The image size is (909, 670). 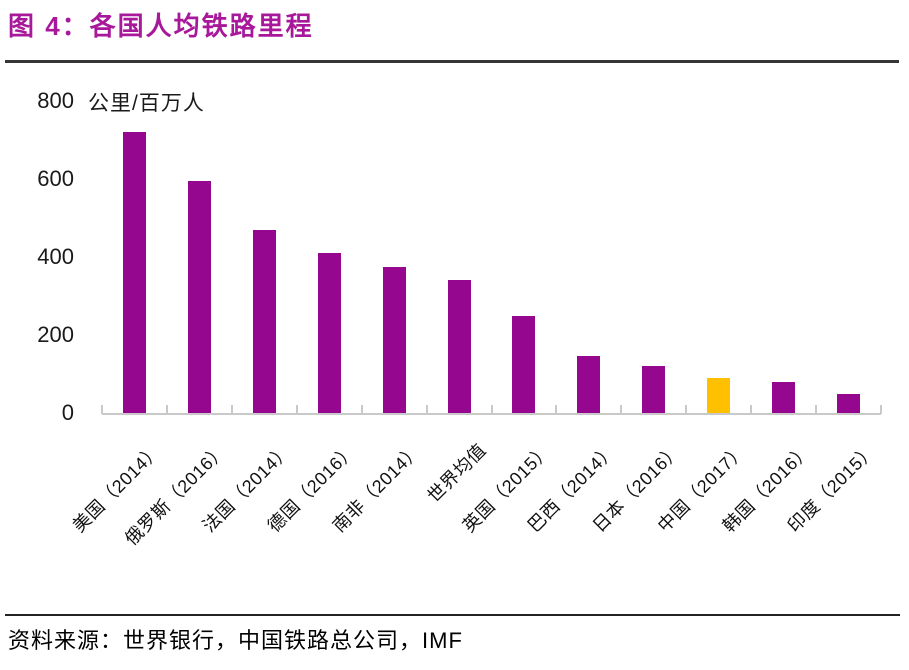 I want to click on figure-title: 图 4：各国人均铁路里程, so click(x=161, y=26).